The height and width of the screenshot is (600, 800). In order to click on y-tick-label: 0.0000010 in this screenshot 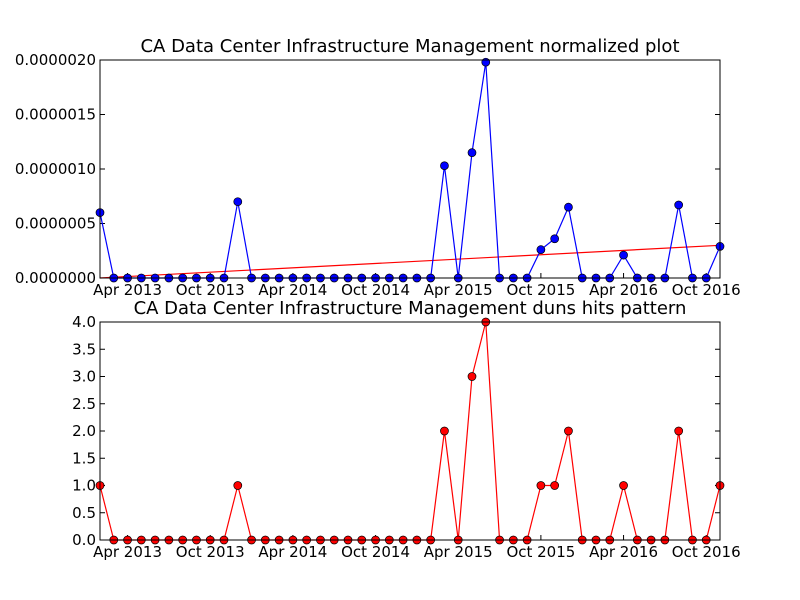, I will do `click(55, 169)`.